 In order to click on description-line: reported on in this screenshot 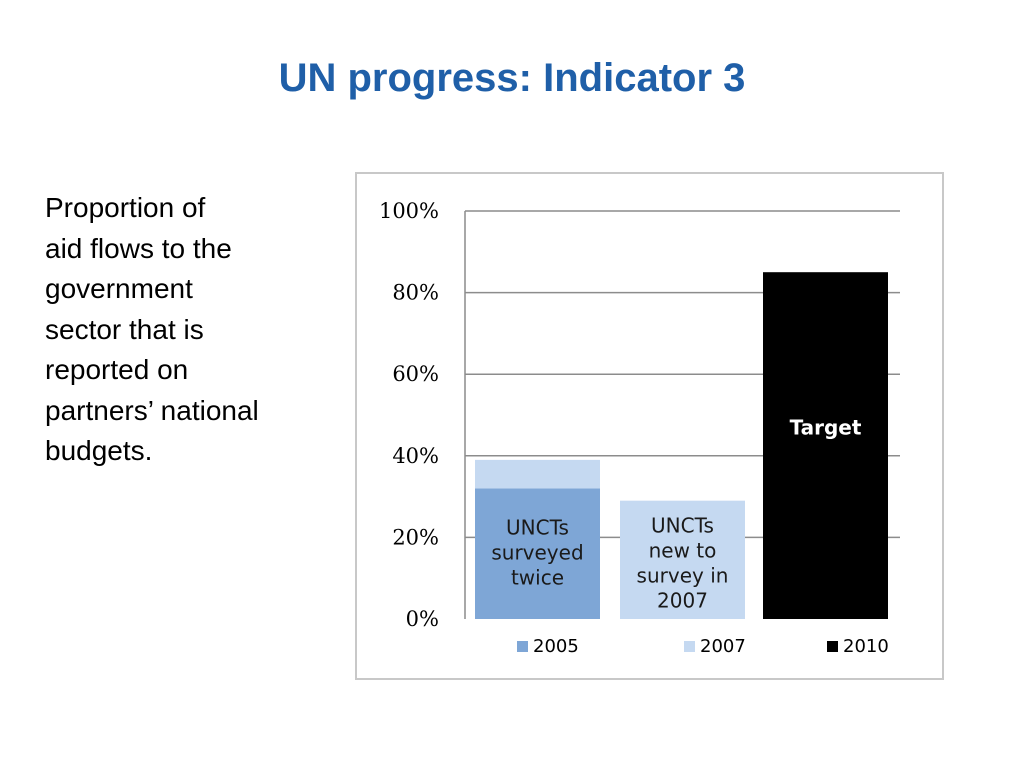, I will do `click(117, 369)`.